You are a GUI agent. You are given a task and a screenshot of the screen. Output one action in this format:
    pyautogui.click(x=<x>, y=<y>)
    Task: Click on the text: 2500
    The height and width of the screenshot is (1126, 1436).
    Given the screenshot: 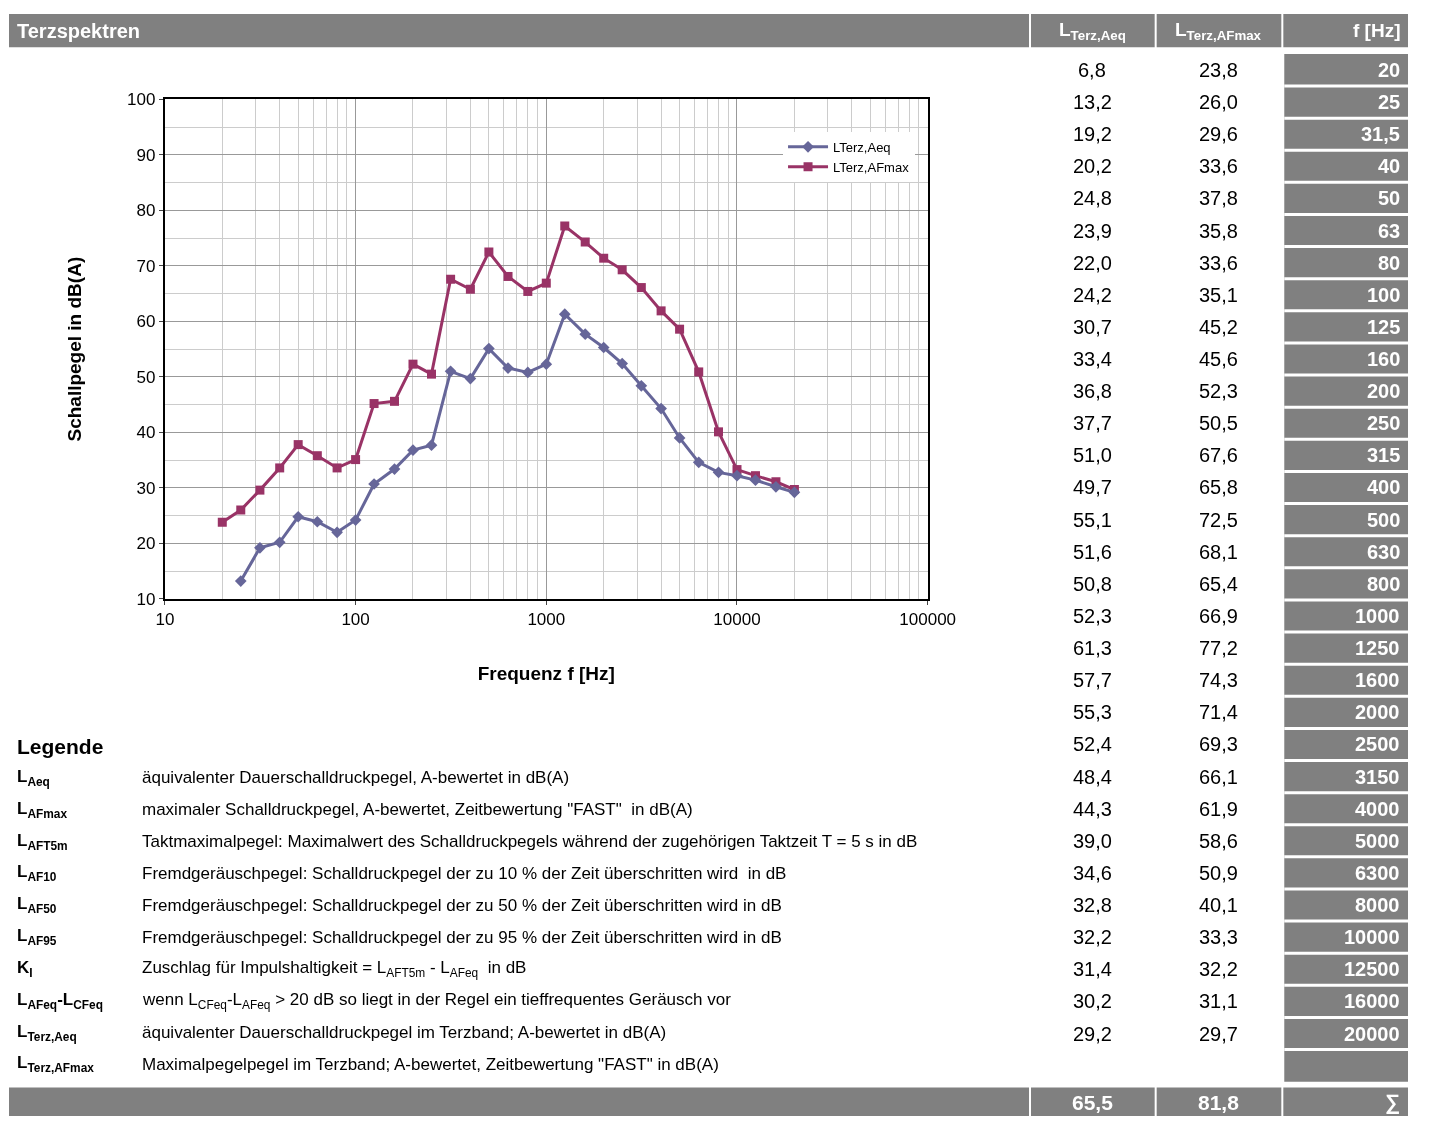 What is the action you would take?
    pyautogui.click(x=1377, y=744)
    